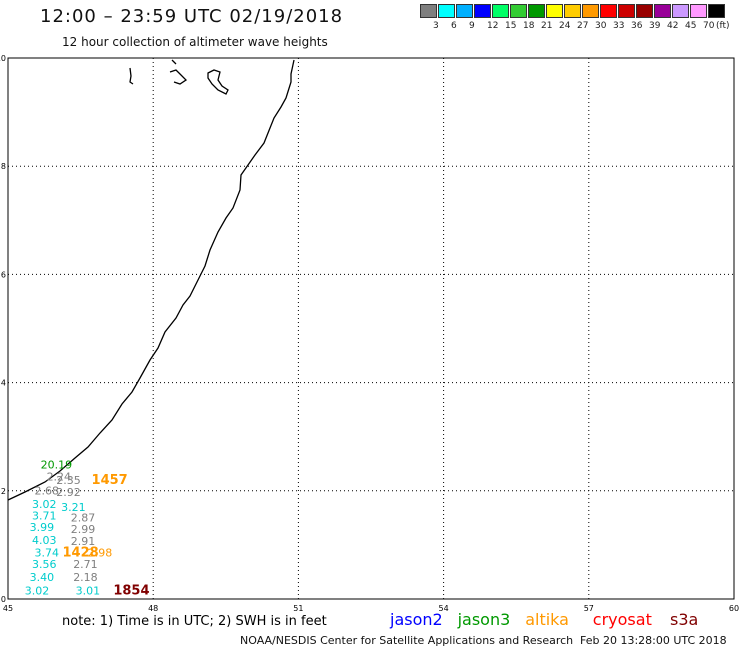 The width and height of the screenshot is (740, 650). What do you see at coordinates (673, 26) in the screenshot?
I see `legend-label: 42` at bounding box center [673, 26].